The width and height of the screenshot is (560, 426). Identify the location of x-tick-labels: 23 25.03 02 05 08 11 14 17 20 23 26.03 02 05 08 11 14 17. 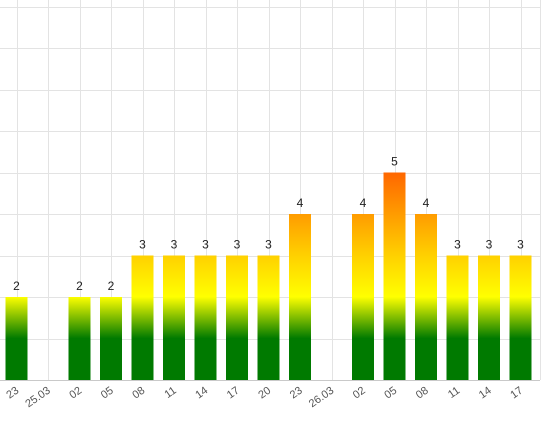
(264, 398).